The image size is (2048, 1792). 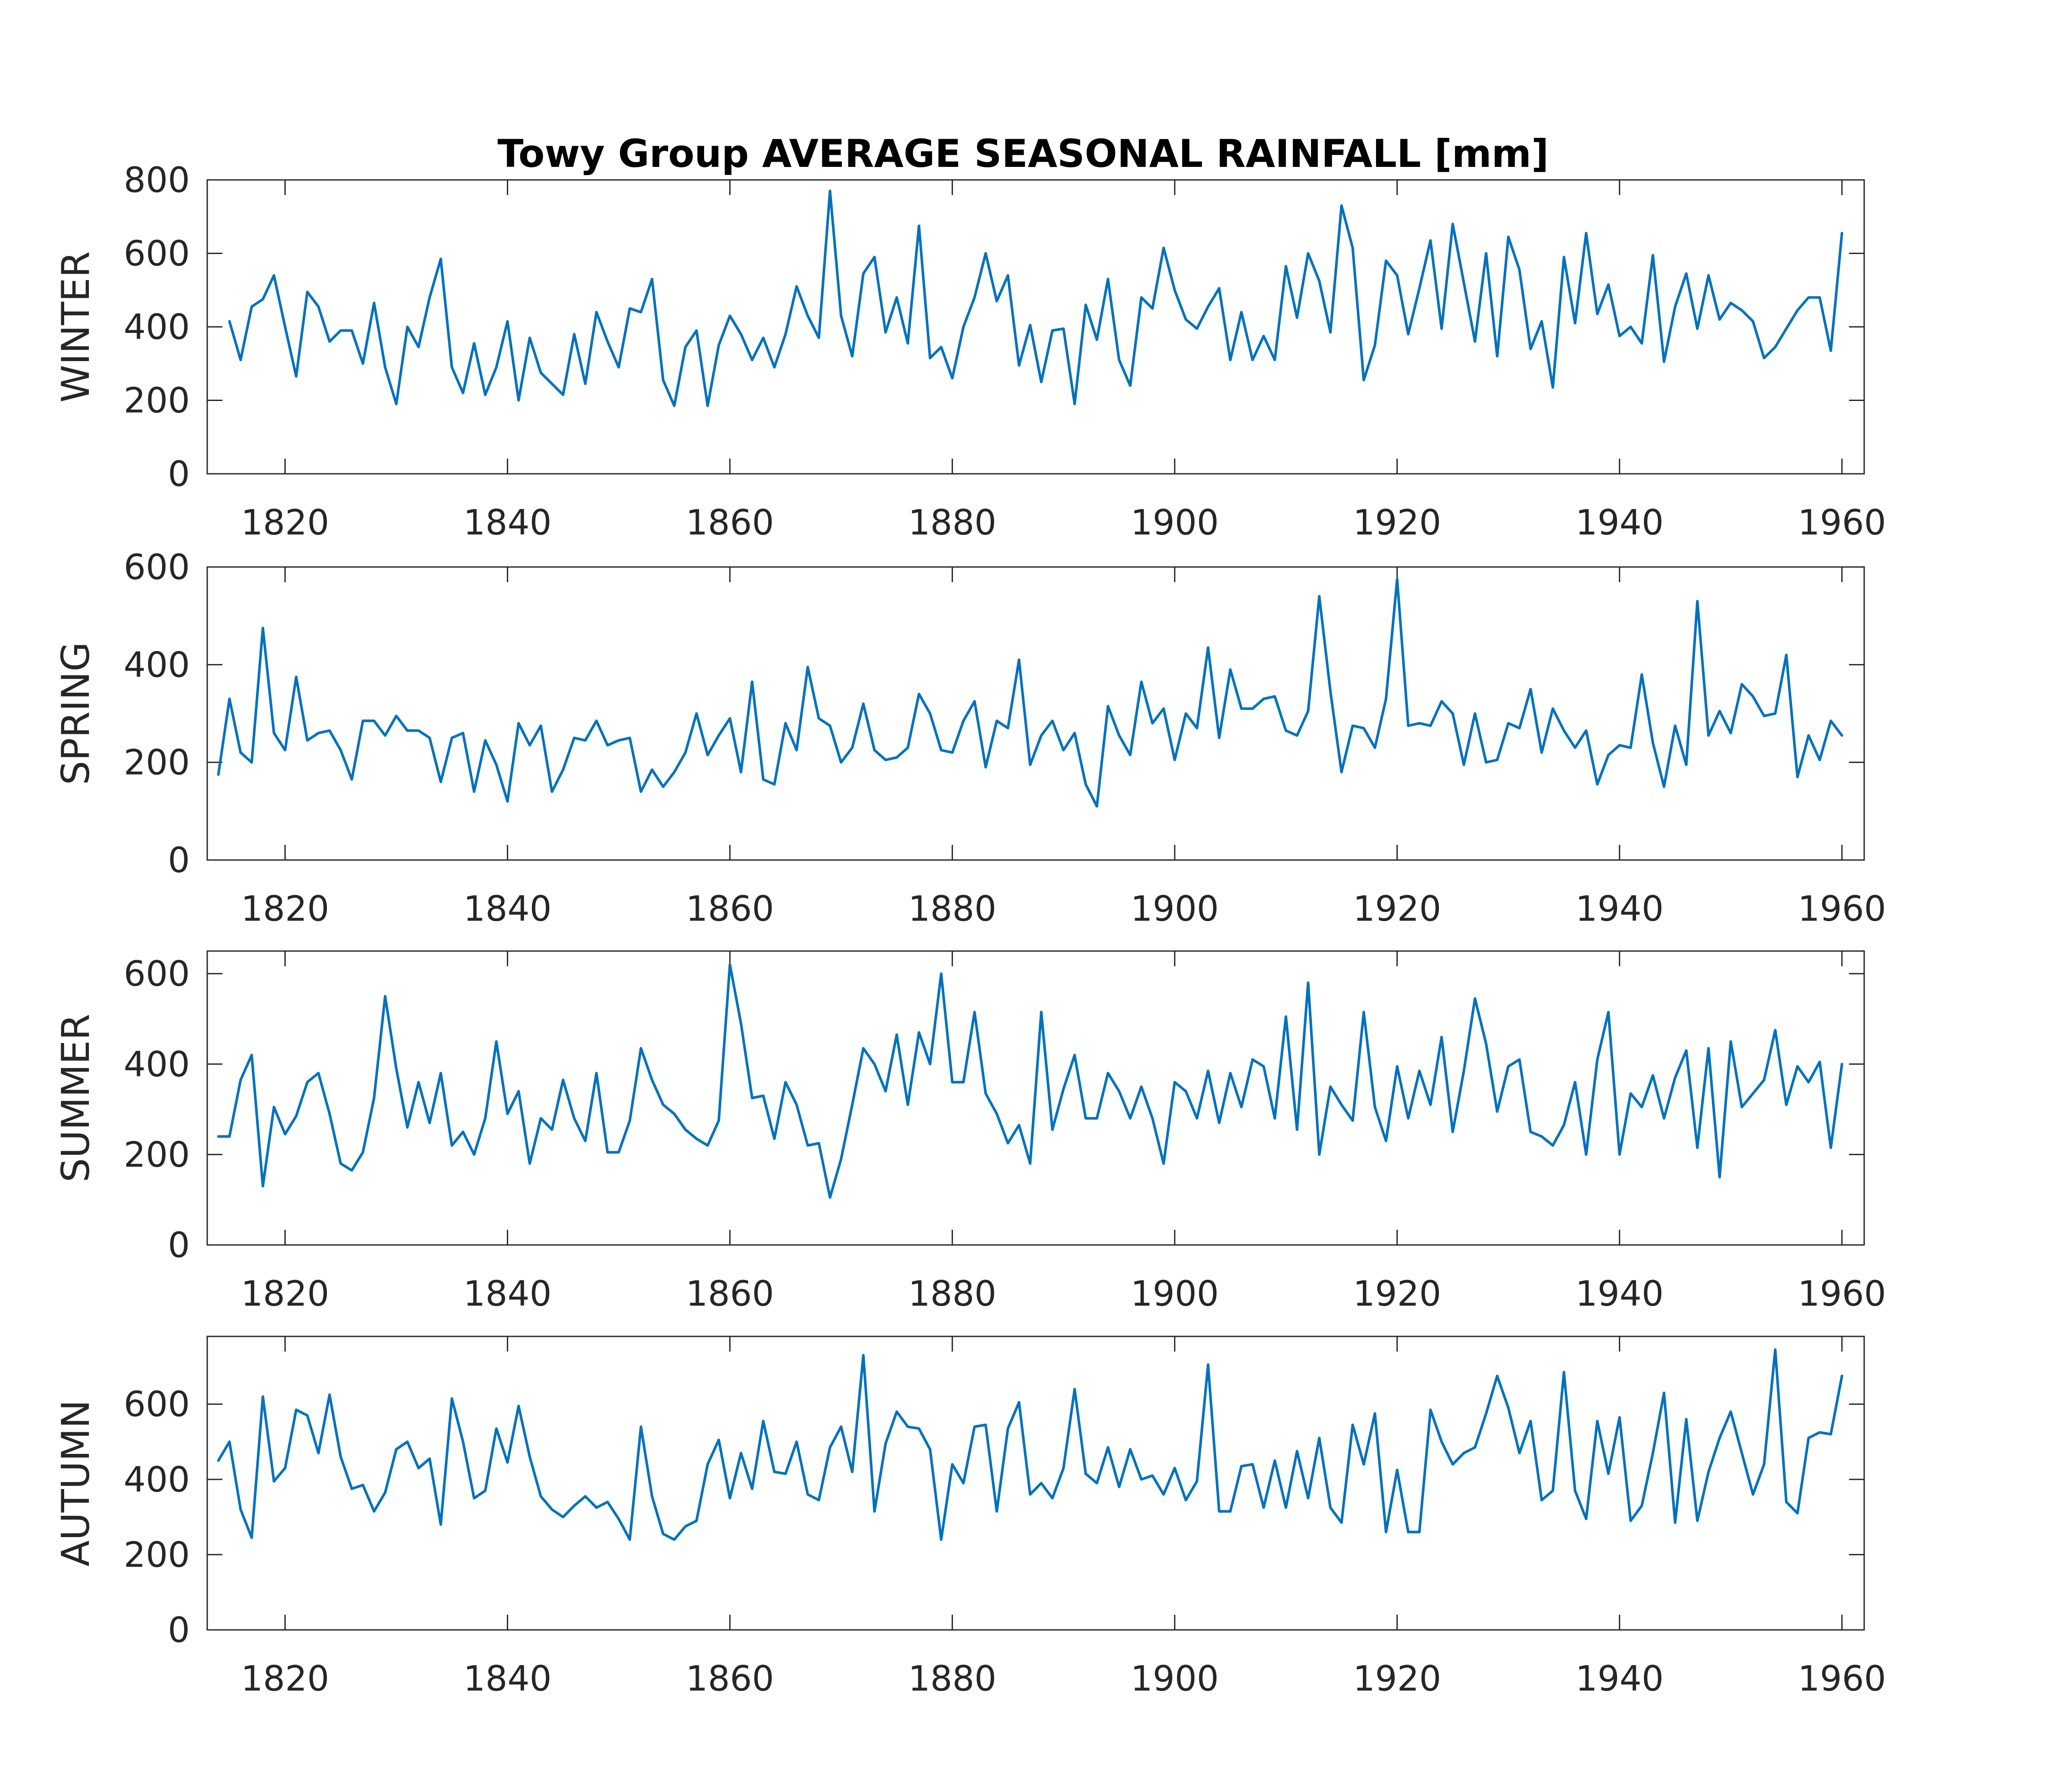 I want to click on winter-x-tick-label: 1880, so click(x=952, y=522).